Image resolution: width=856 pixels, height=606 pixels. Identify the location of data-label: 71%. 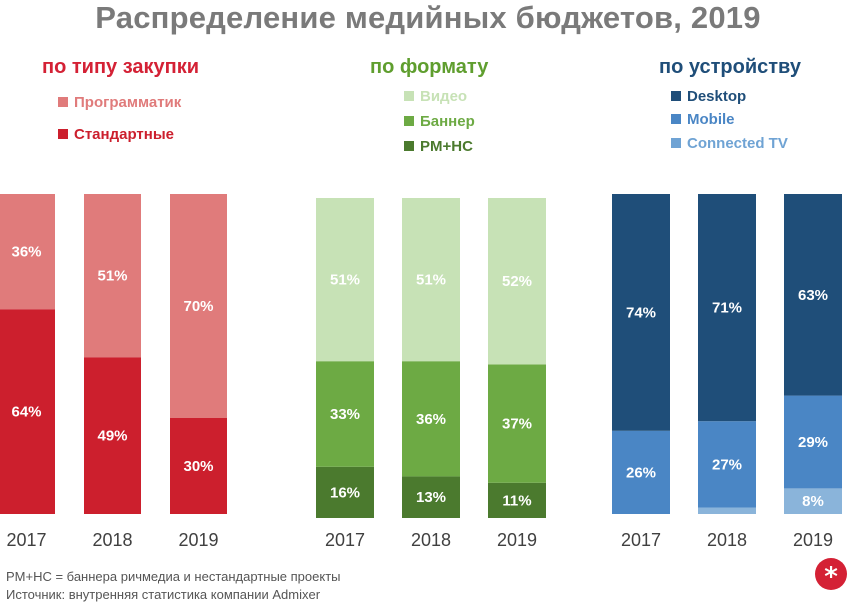
(727, 308).